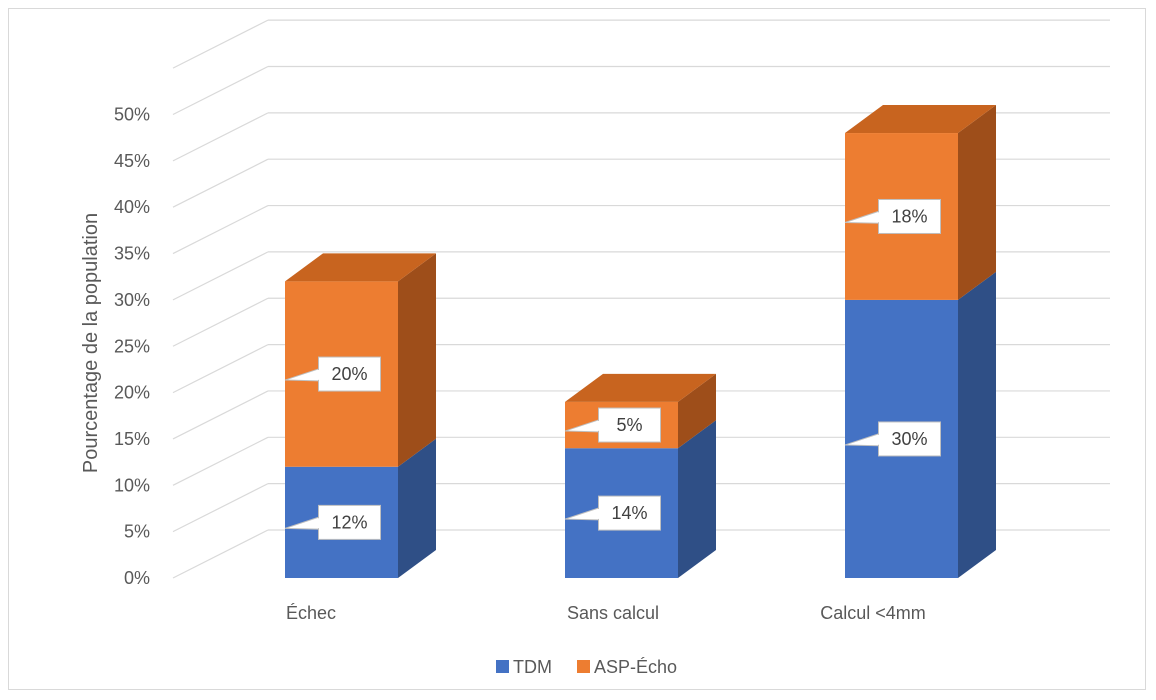 The width and height of the screenshot is (1156, 700). Describe the element at coordinates (132, 393) in the screenshot. I see `y-tick-label: 20%` at that location.